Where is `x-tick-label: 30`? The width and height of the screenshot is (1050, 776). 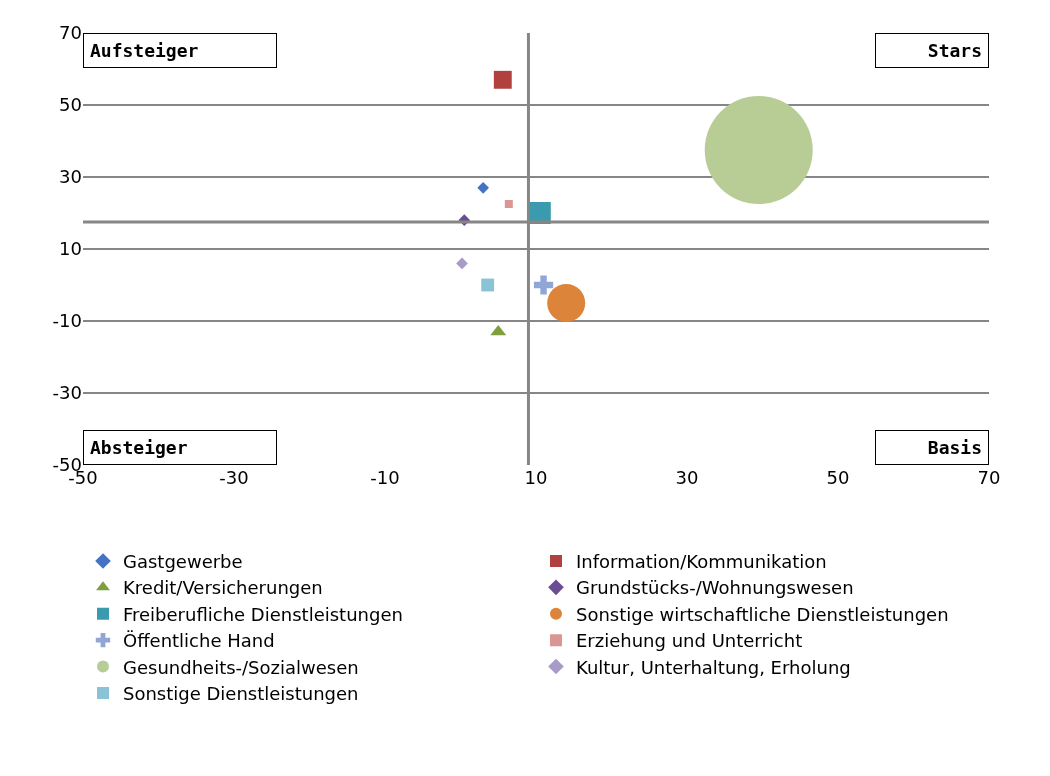 x-tick-label: 30 is located at coordinates (687, 477).